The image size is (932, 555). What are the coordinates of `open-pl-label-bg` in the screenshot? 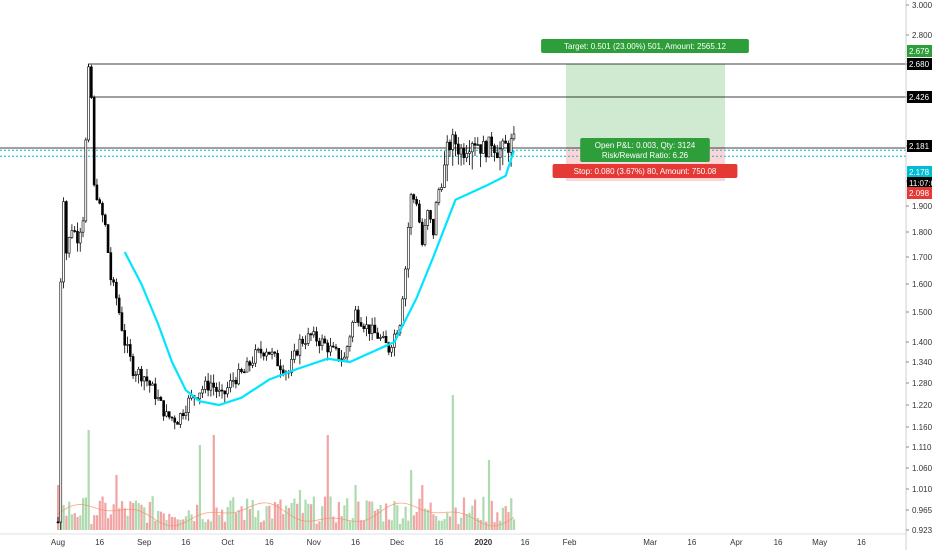 It's located at (645, 150).